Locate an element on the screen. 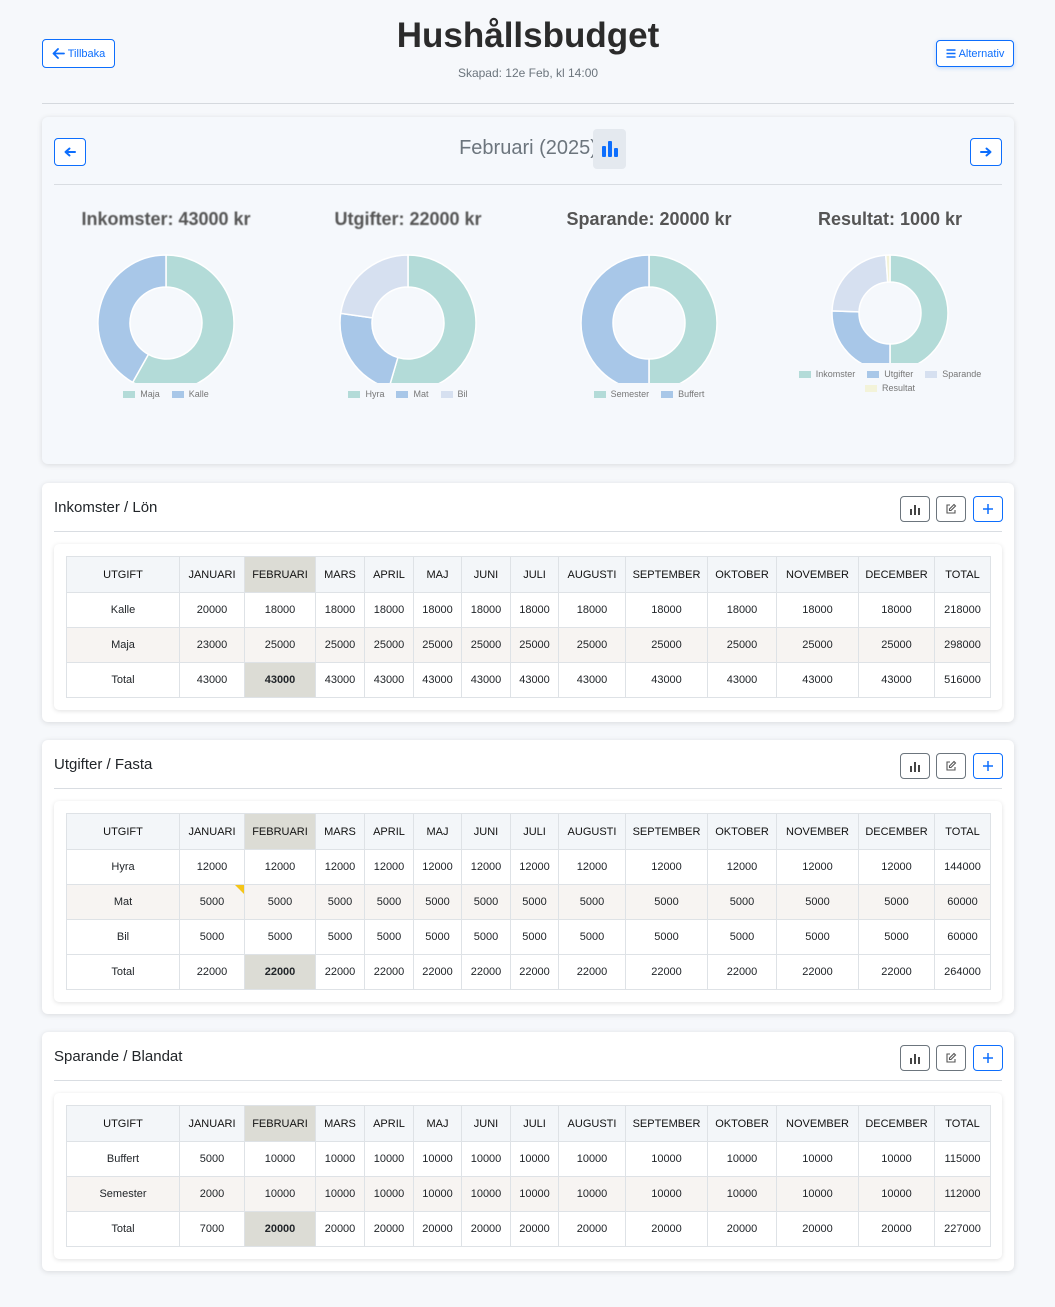 Image resolution: width=1055 pixels, height=1307 pixels. legend-item: Sparande is located at coordinates (953, 374).